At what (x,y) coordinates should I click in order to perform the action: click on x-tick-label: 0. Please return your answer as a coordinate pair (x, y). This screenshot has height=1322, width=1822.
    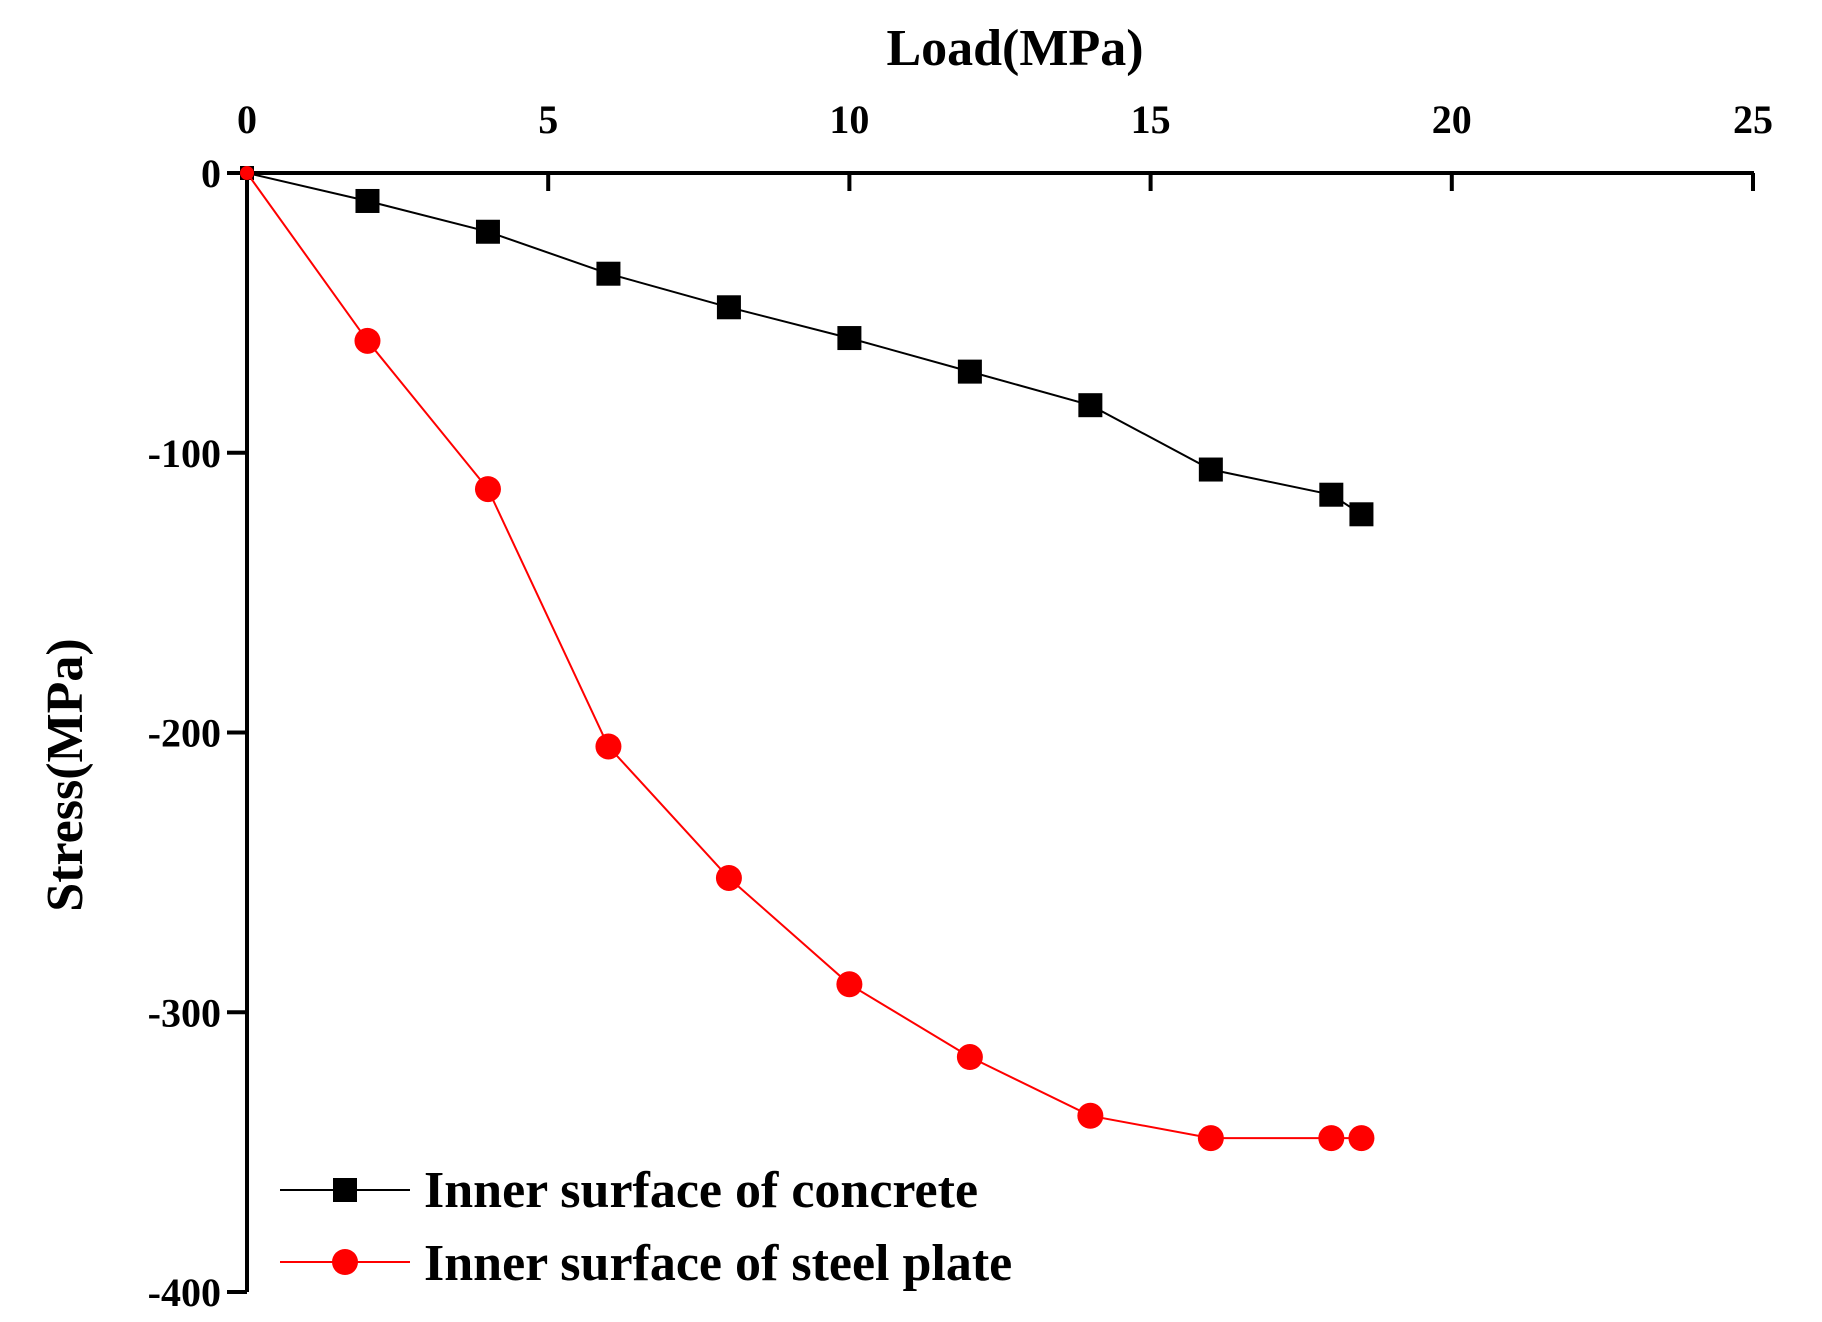
    Looking at the image, I should click on (247, 119).